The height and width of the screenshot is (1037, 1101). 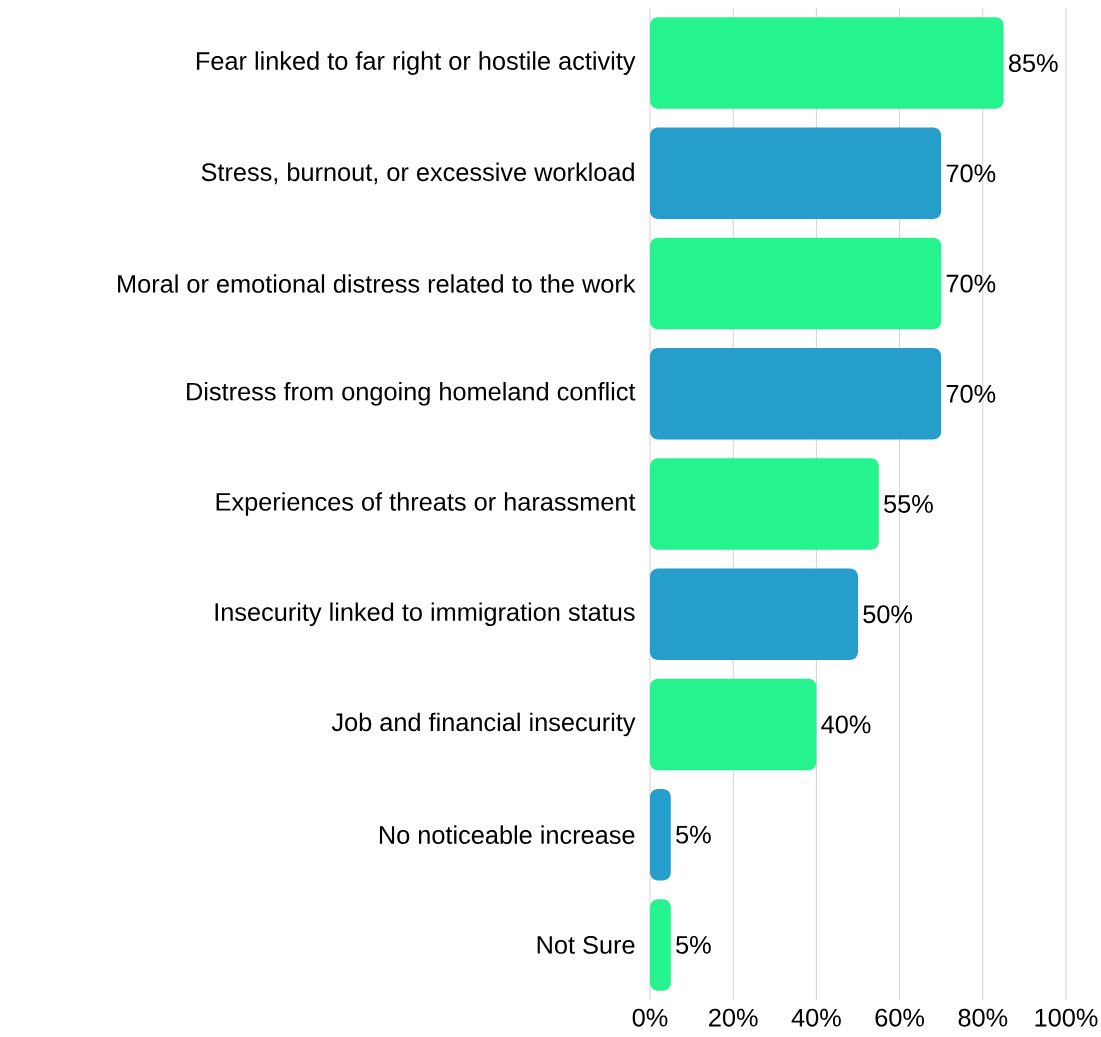 I want to click on y-tick-label: Job and financial insecurity, so click(x=483, y=724).